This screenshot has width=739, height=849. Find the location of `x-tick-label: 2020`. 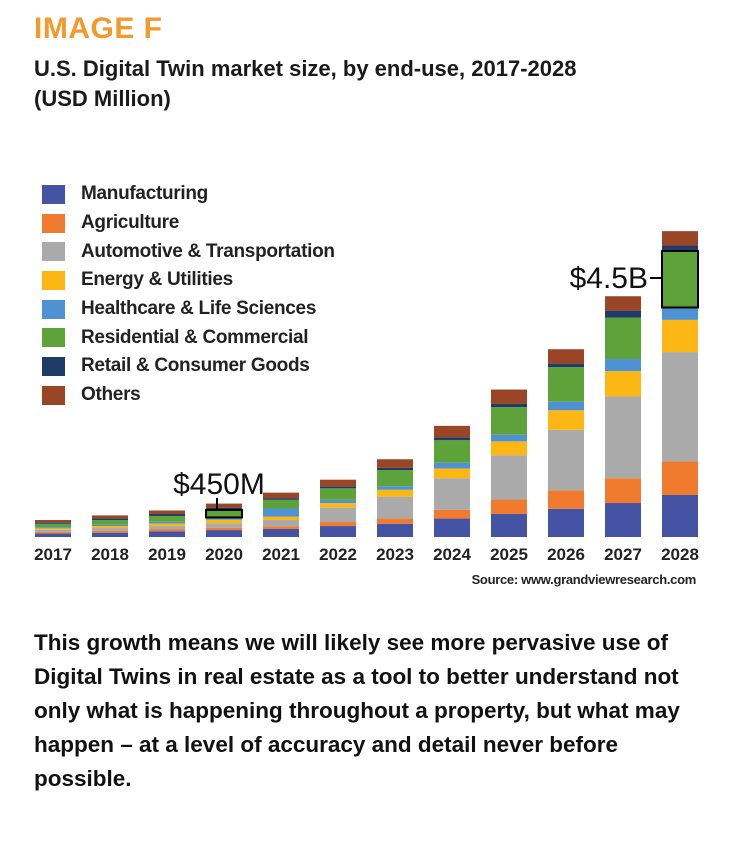

x-tick-label: 2020 is located at coordinates (224, 554).